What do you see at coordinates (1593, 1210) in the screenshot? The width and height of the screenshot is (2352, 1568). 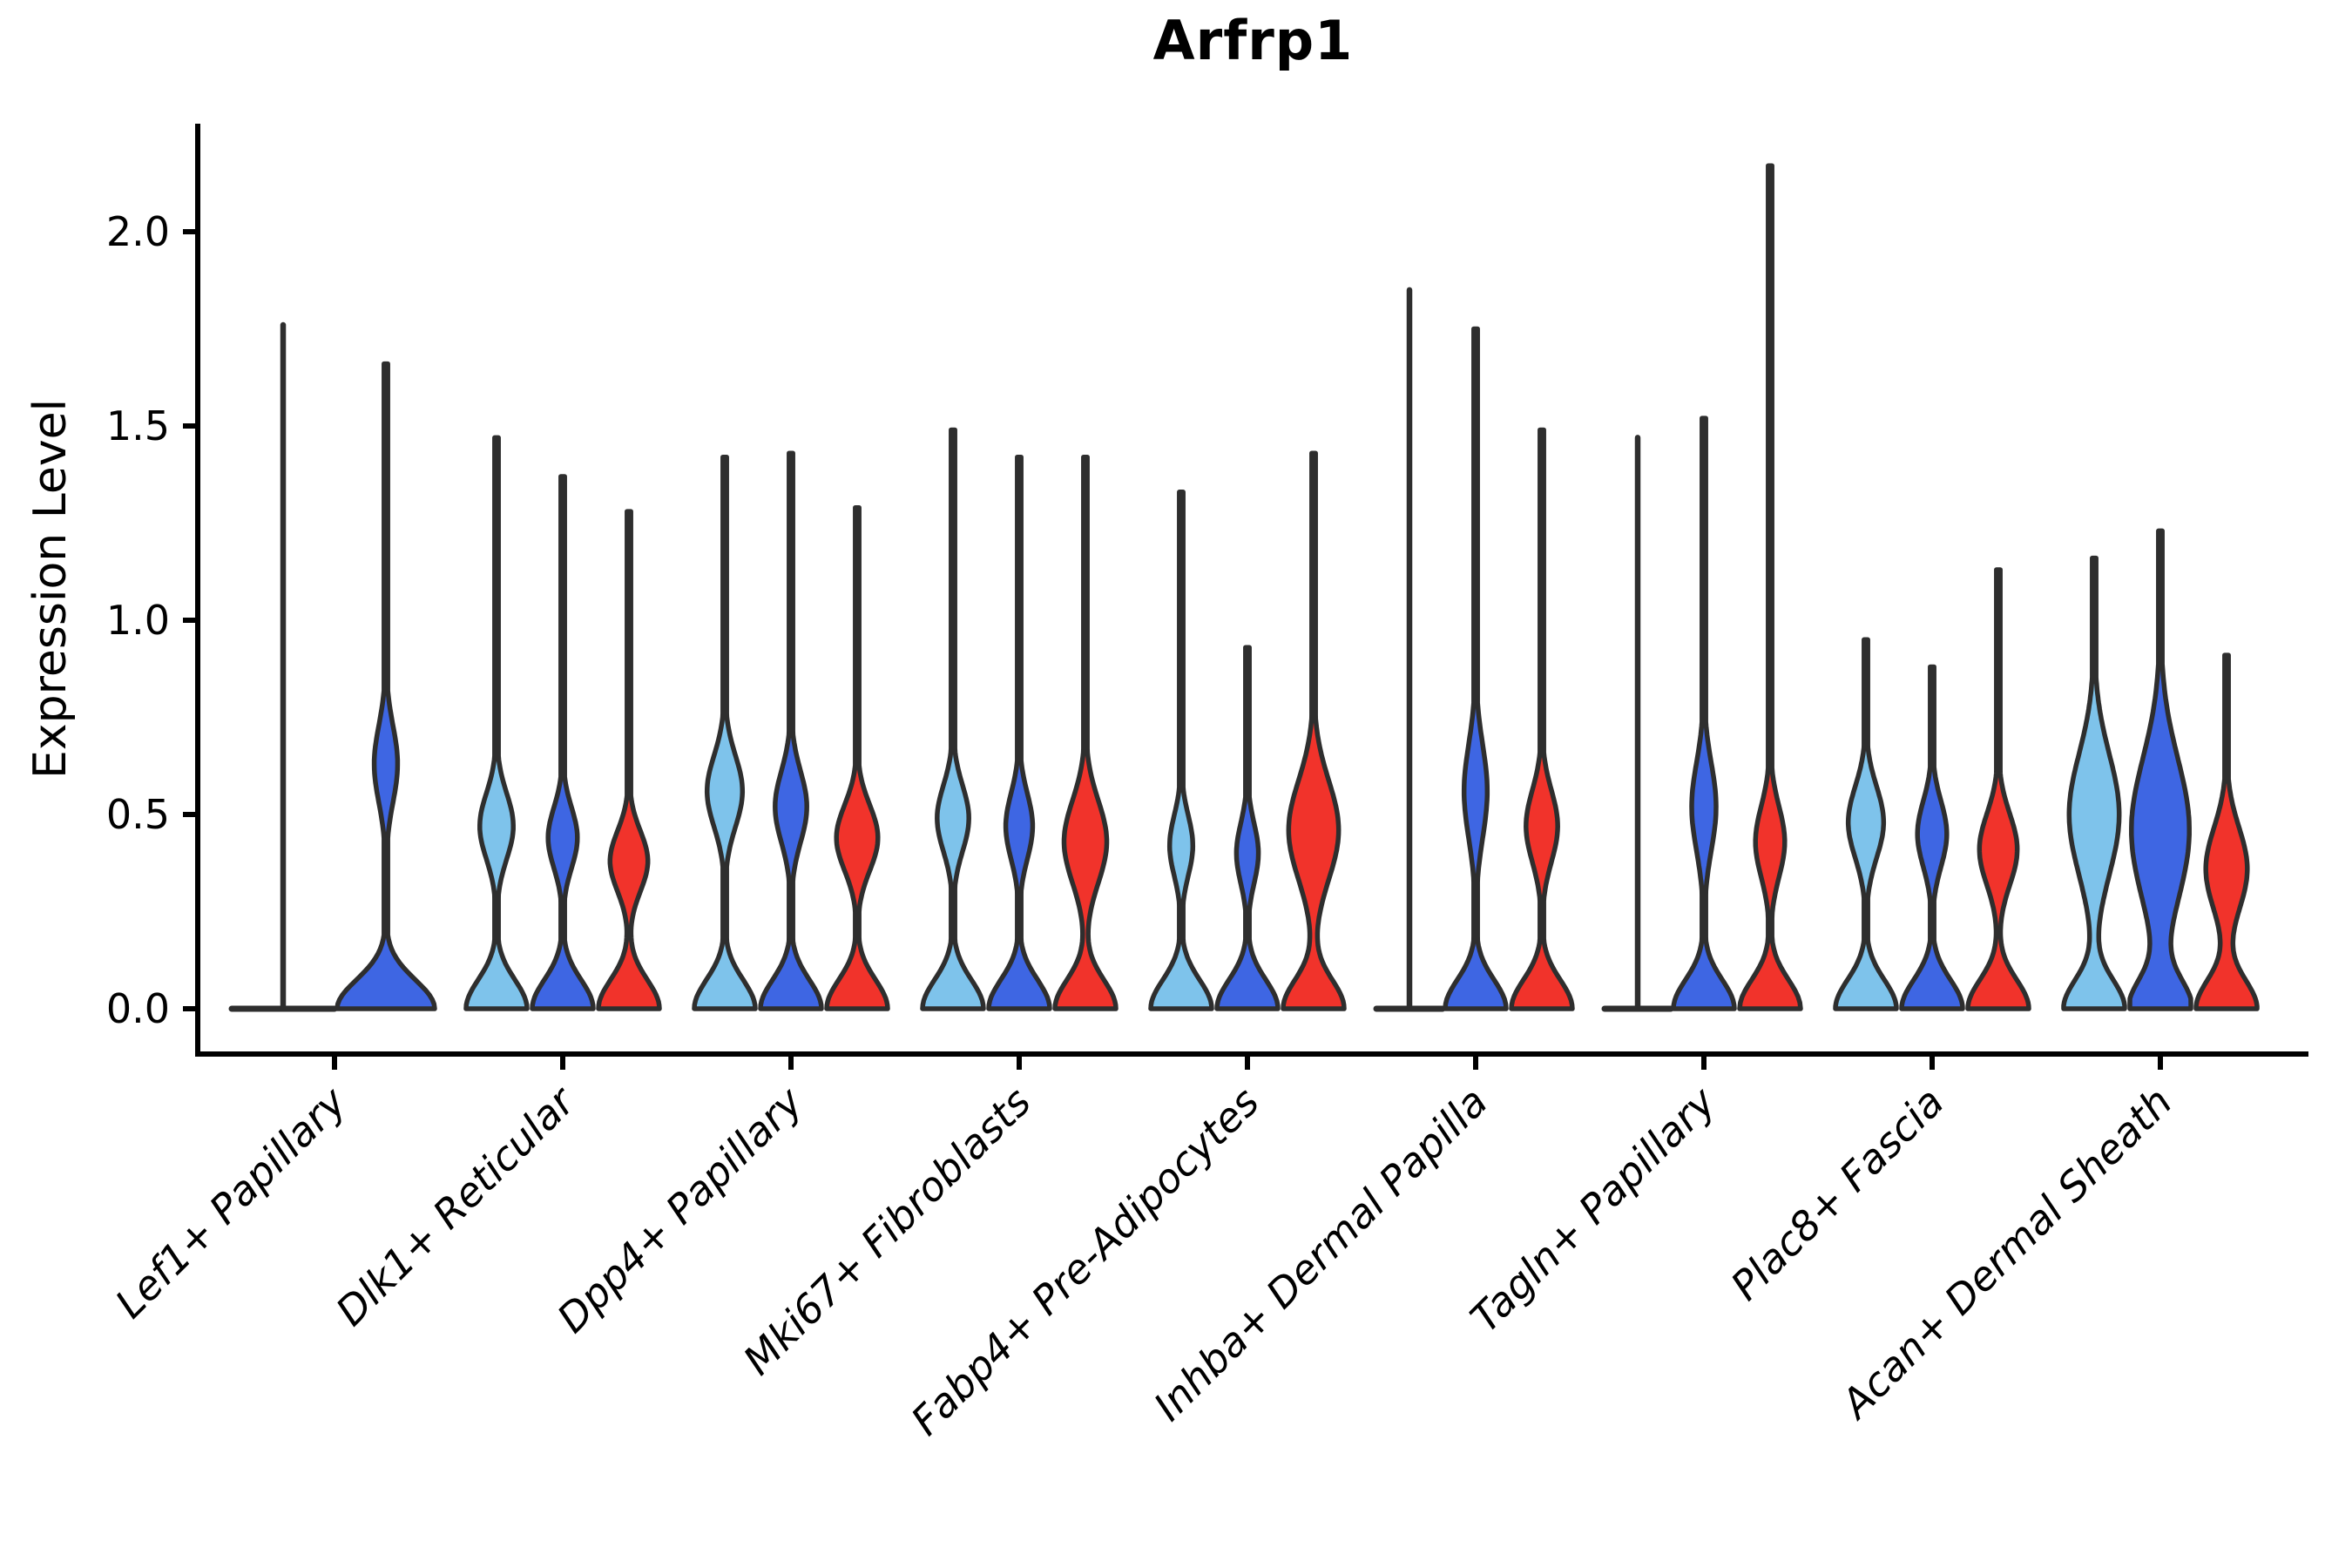 I see `x-tick-label: Tagln+ Papillary` at bounding box center [1593, 1210].